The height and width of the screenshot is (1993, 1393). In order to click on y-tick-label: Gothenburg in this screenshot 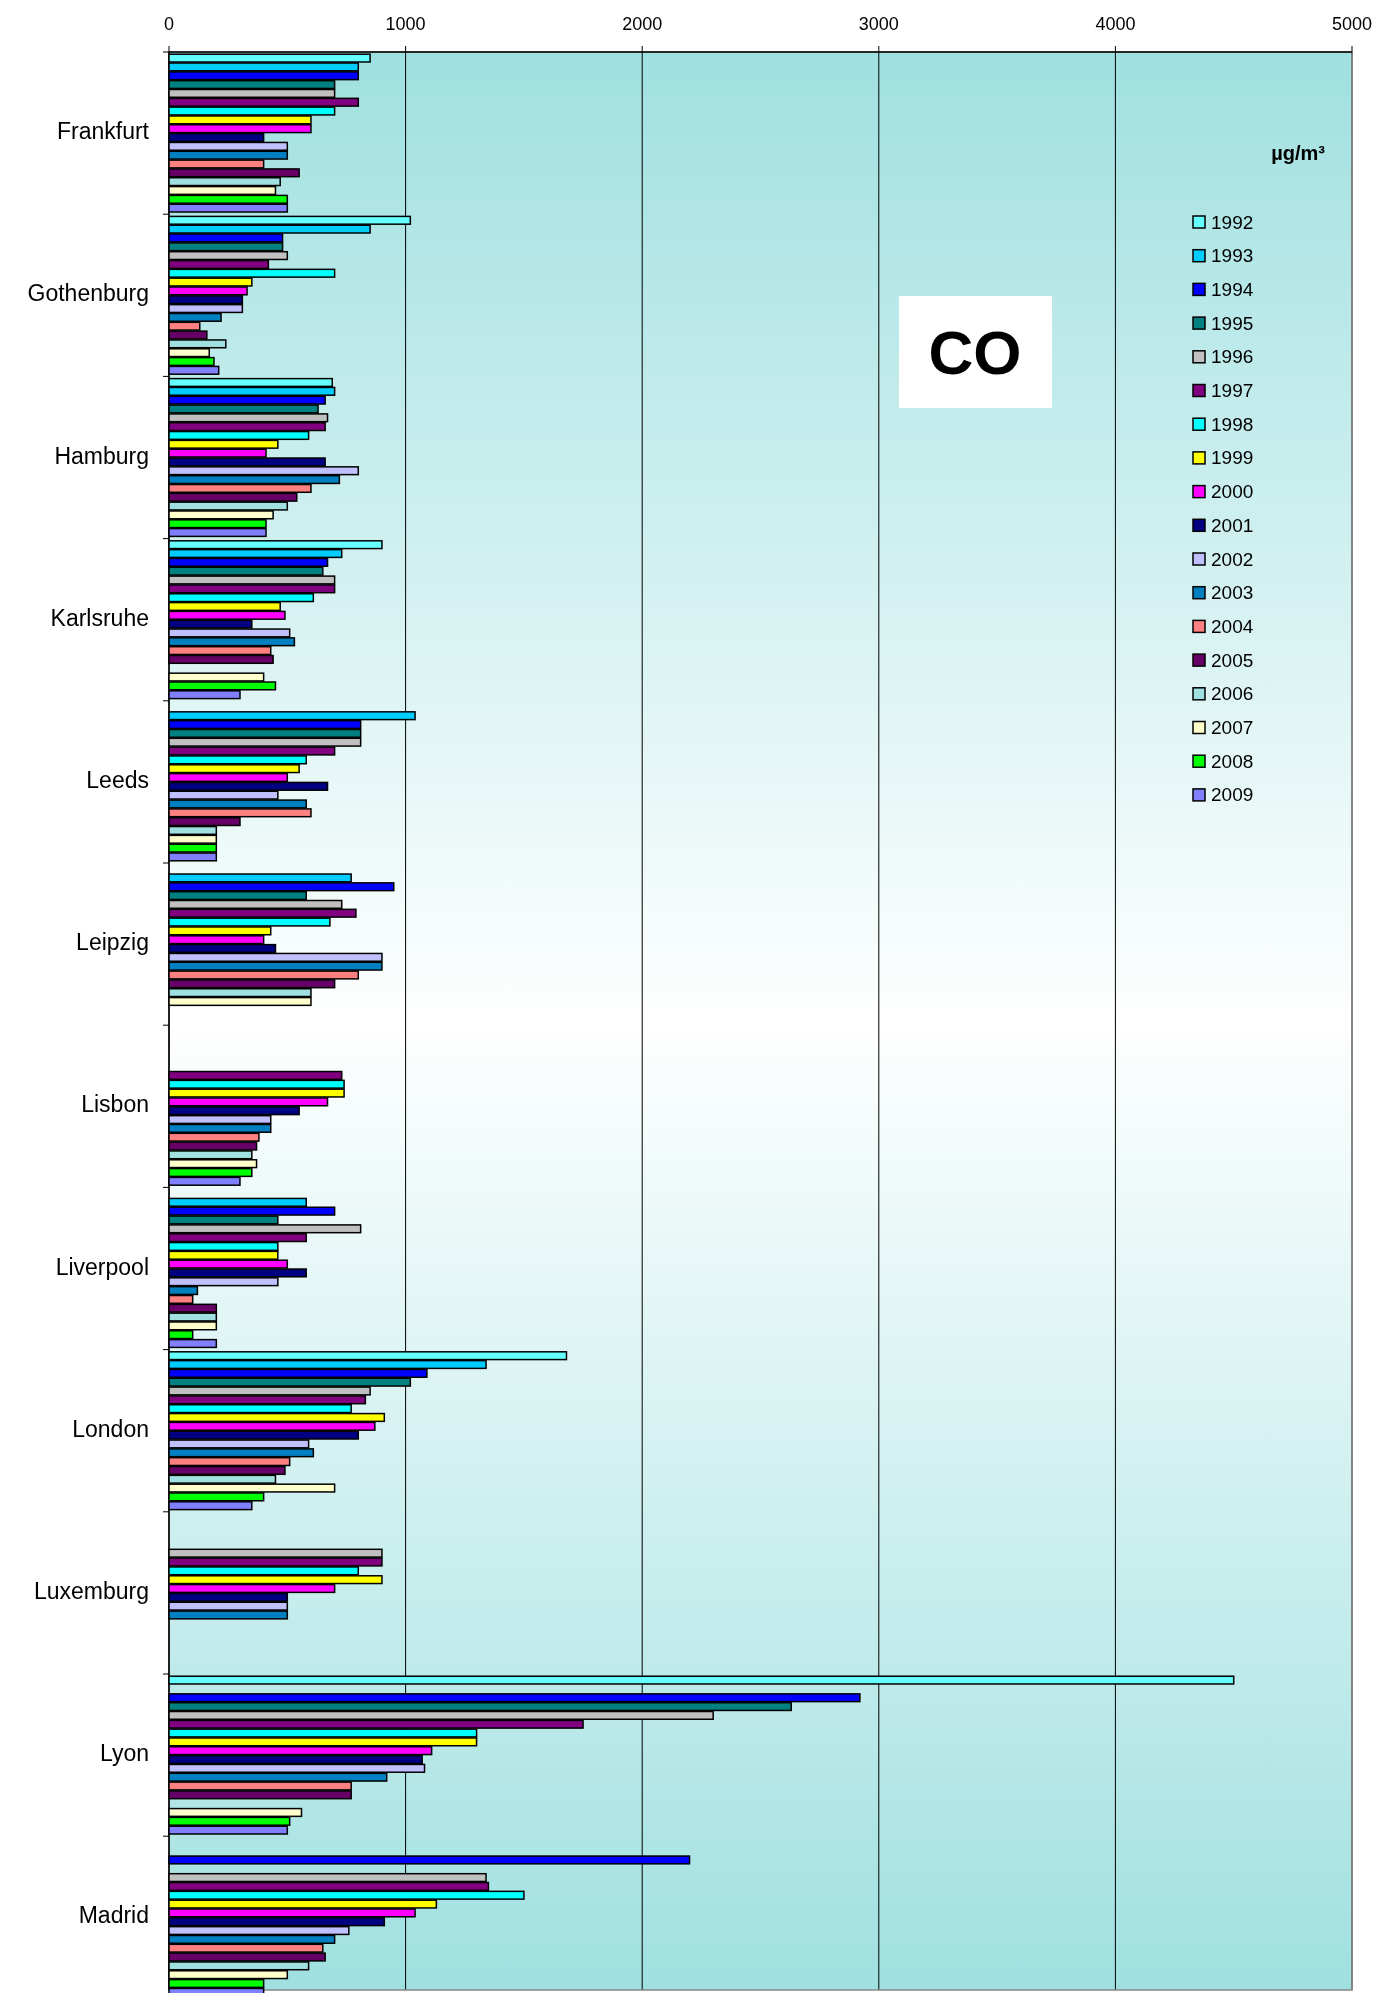, I will do `click(88, 293)`.